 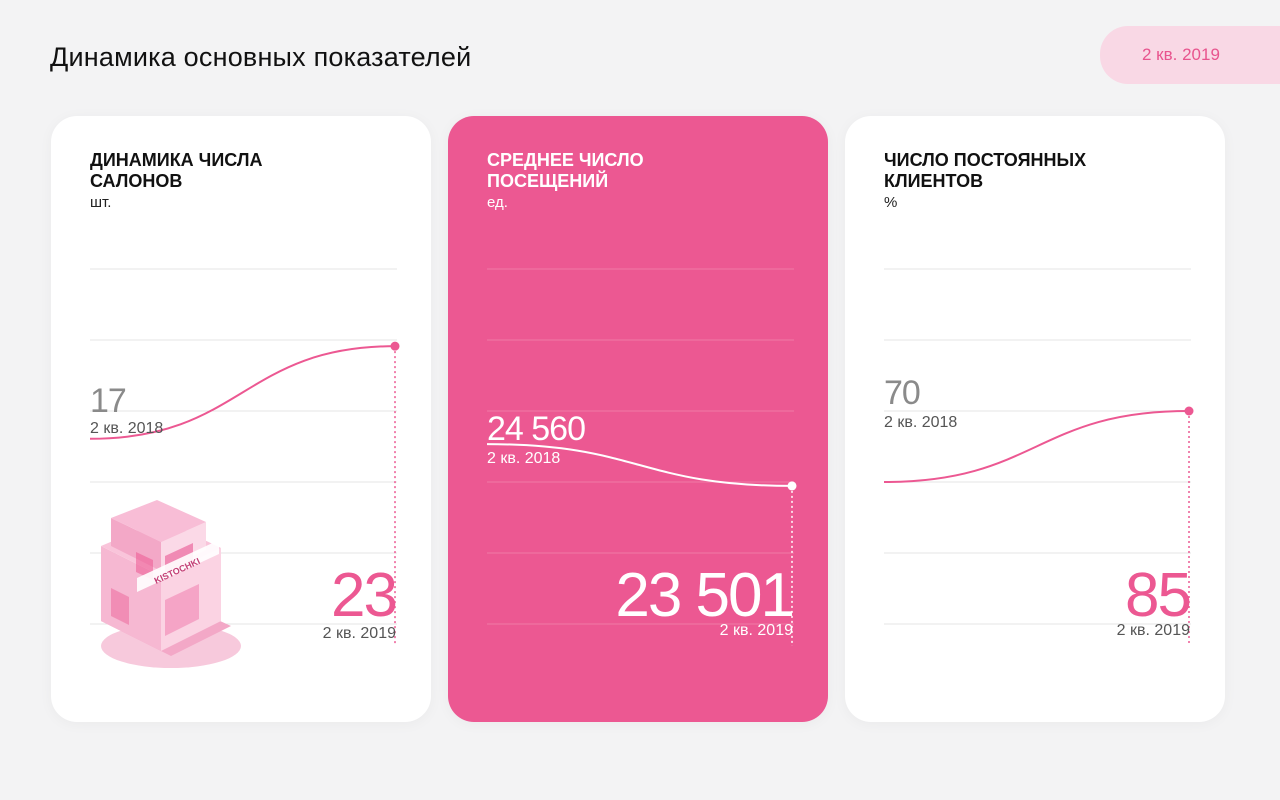 What do you see at coordinates (1190, 55) in the screenshot?
I see `period-badge: 2 кв. 2019` at bounding box center [1190, 55].